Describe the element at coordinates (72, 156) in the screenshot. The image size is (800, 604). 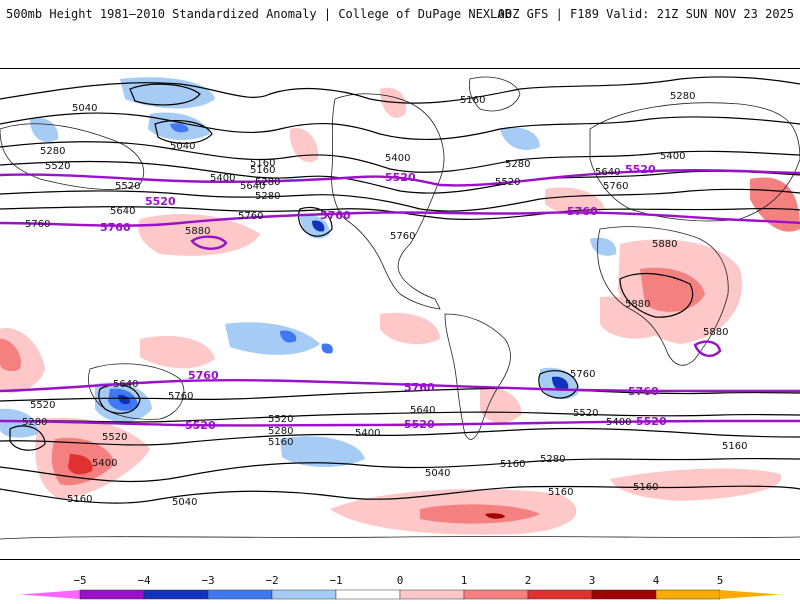
I see `coastline-asia-west` at that location.